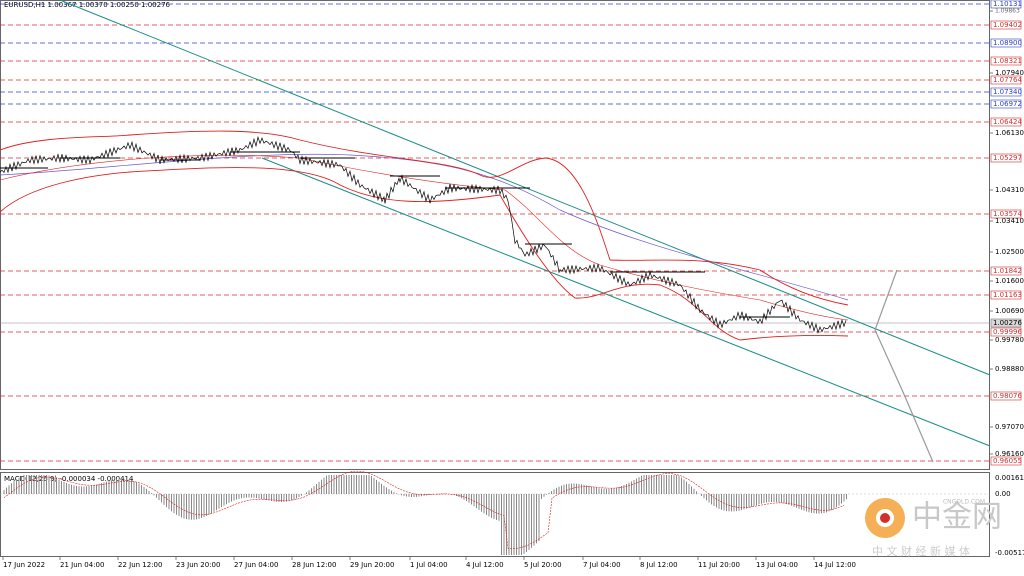 The image size is (1024, 576). What do you see at coordinates (1007, 11) in the screenshot?
I see `price-label: 1.09863` at bounding box center [1007, 11].